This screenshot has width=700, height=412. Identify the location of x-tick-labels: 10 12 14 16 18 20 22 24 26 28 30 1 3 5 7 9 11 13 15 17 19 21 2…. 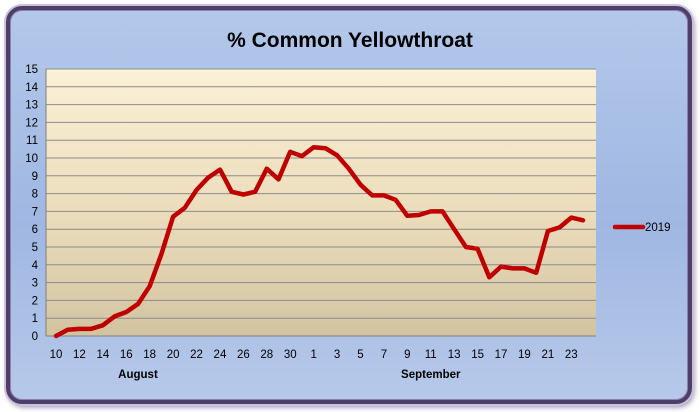
(314, 355).